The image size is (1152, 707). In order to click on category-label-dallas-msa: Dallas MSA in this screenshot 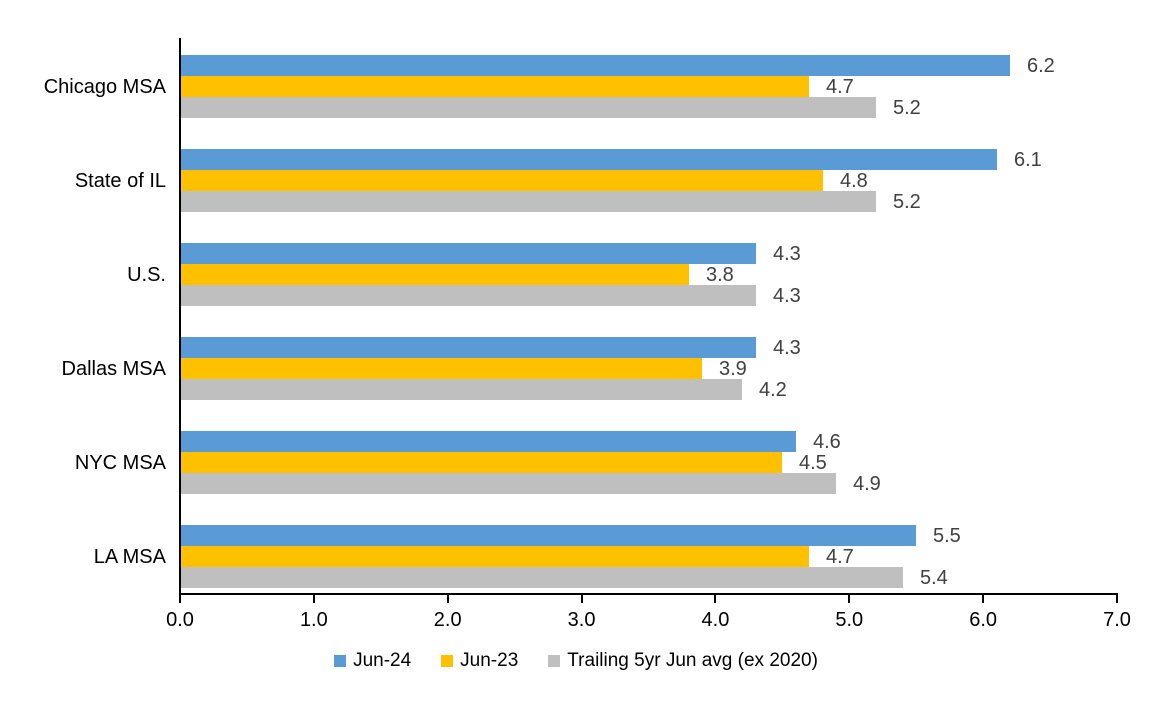, I will do `click(113, 368)`.